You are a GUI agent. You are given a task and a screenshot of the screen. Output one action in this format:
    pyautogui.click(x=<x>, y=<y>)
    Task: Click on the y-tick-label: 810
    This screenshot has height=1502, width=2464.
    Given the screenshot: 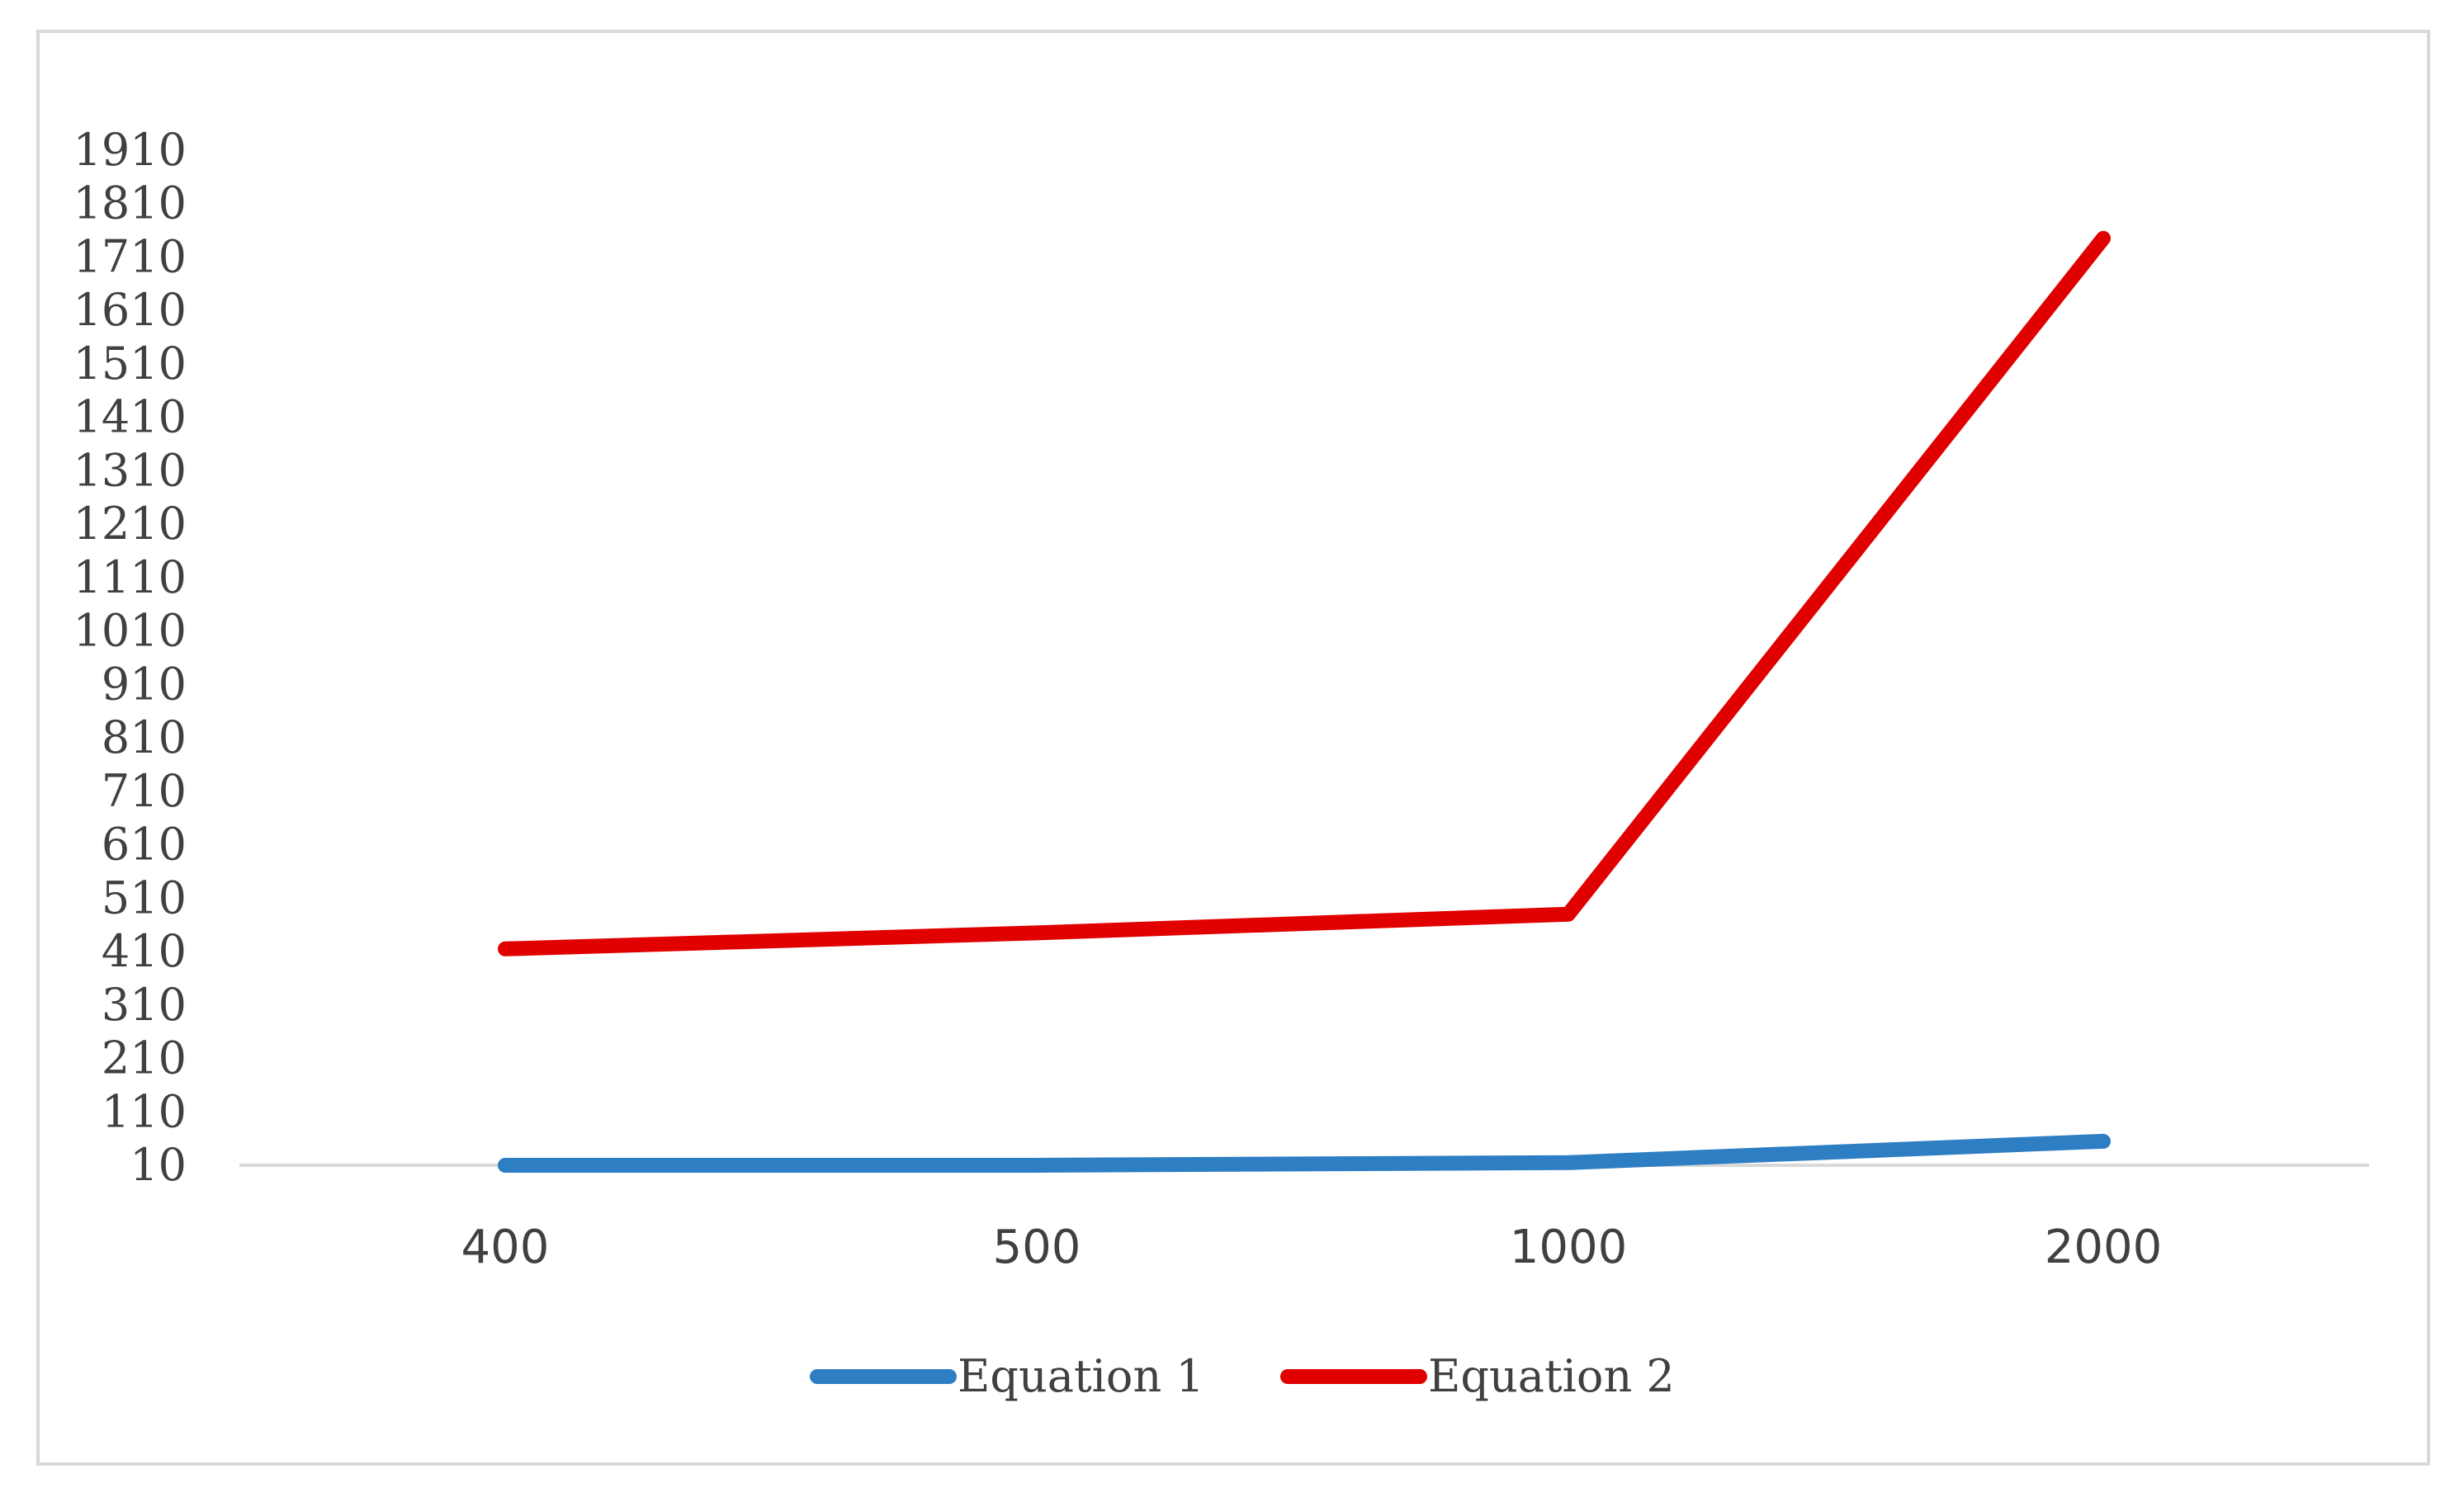 What is the action you would take?
    pyautogui.click(x=144, y=737)
    